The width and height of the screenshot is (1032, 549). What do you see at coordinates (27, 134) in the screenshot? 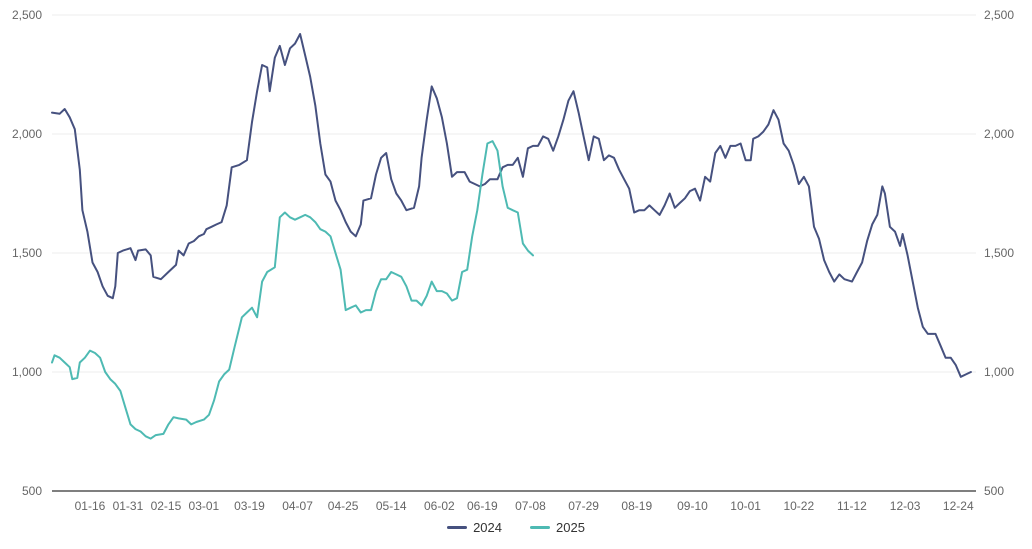
I see `y-tick-label-left: 2,000` at bounding box center [27, 134].